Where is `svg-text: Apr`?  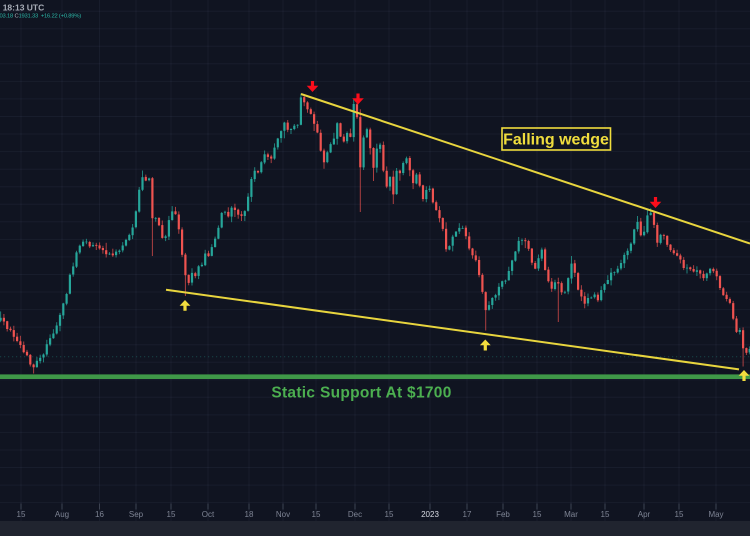 svg-text: Apr is located at coordinates (644, 514).